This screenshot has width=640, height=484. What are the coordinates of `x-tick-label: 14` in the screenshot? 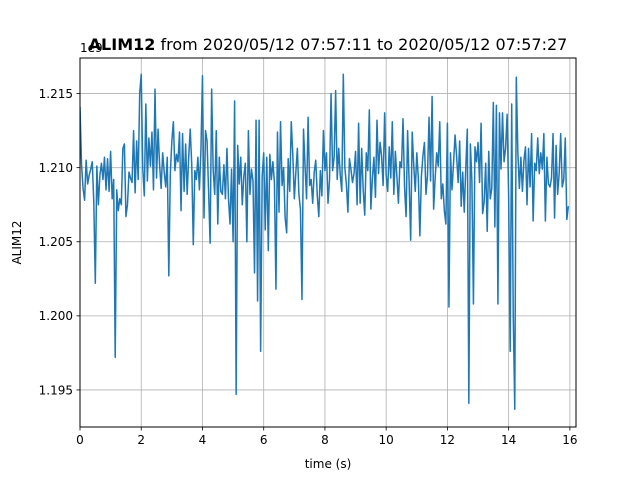 It's located at (508, 440).